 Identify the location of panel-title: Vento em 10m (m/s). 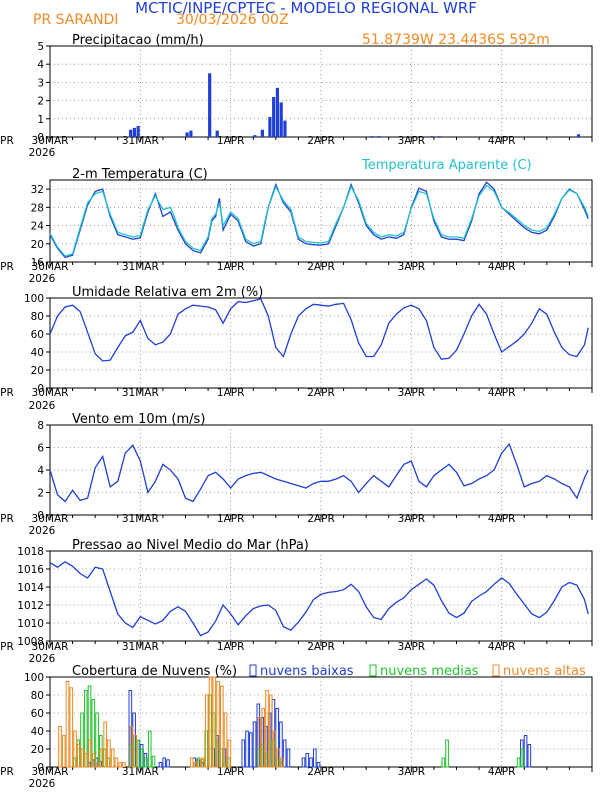
(138, 419).